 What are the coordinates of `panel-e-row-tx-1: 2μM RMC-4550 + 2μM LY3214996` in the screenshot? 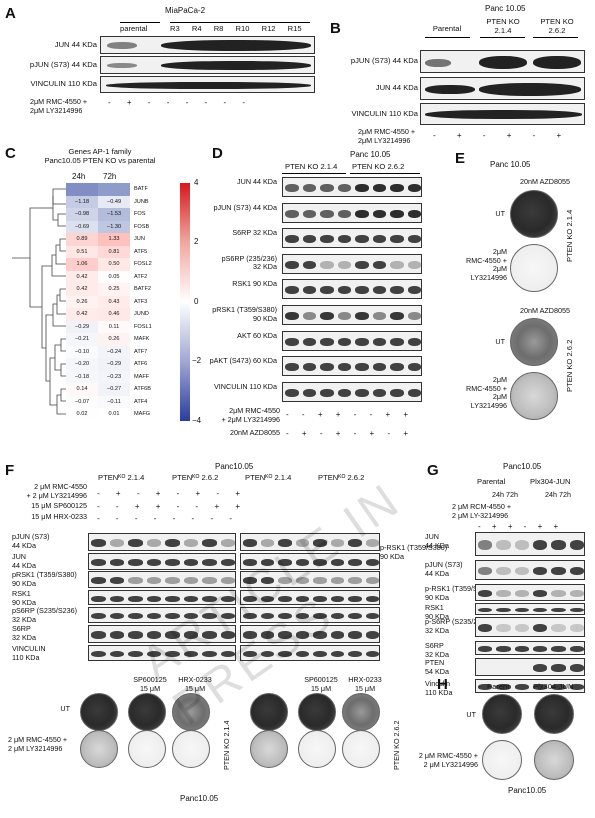 It's located at (486, 264).